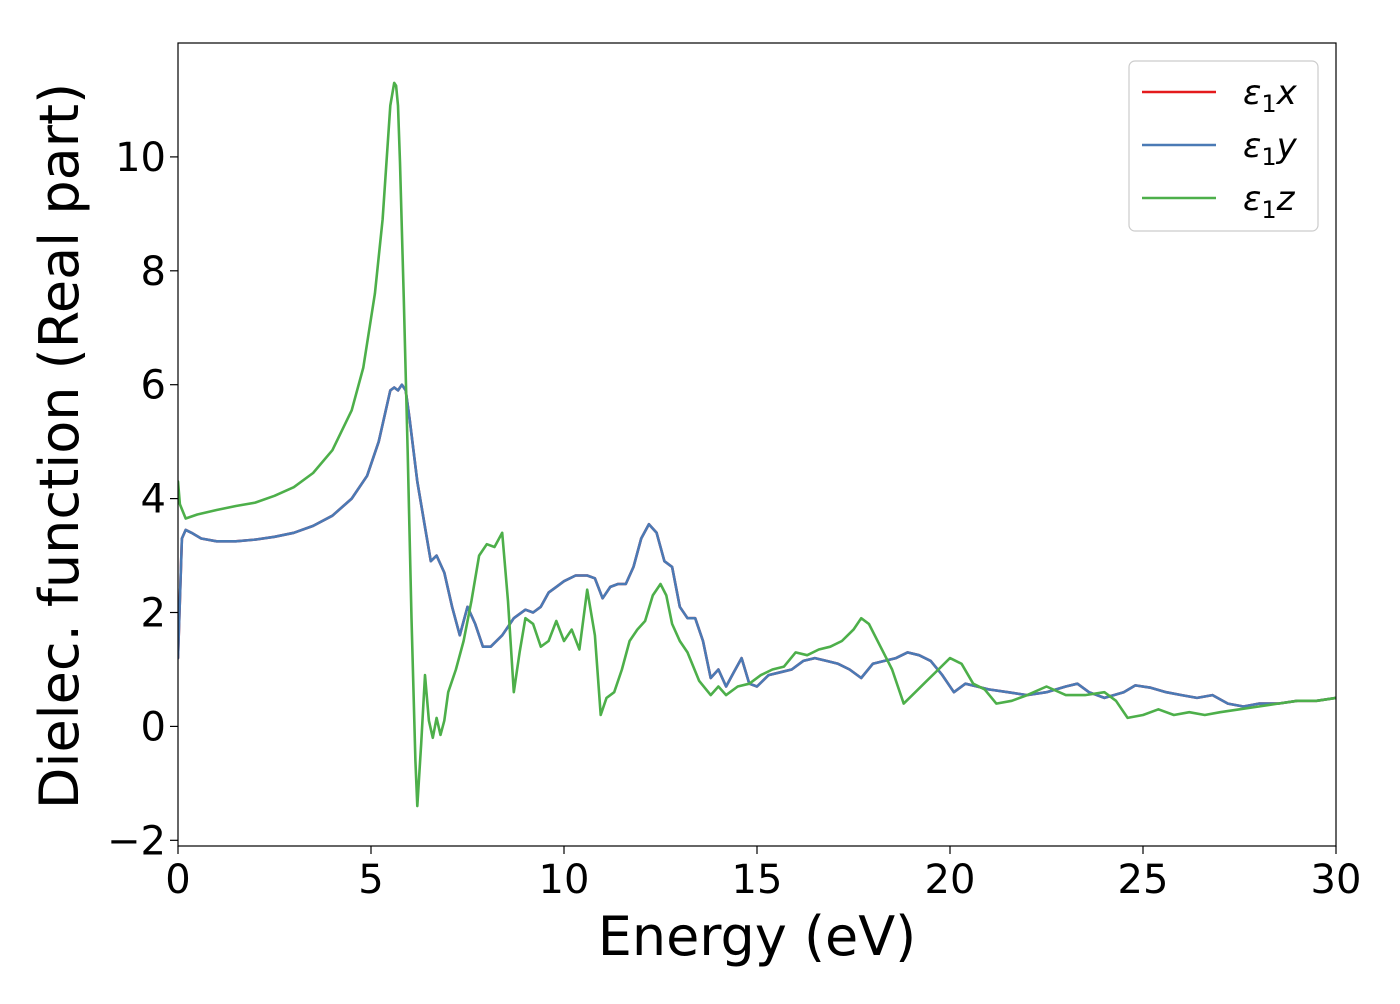 The width and height of the screenshot is (1400, 1004). What do you see at coordinates (153, 727) in the screenshot?
I see `y-tick-label: 0` at bounding box center [153, 727].